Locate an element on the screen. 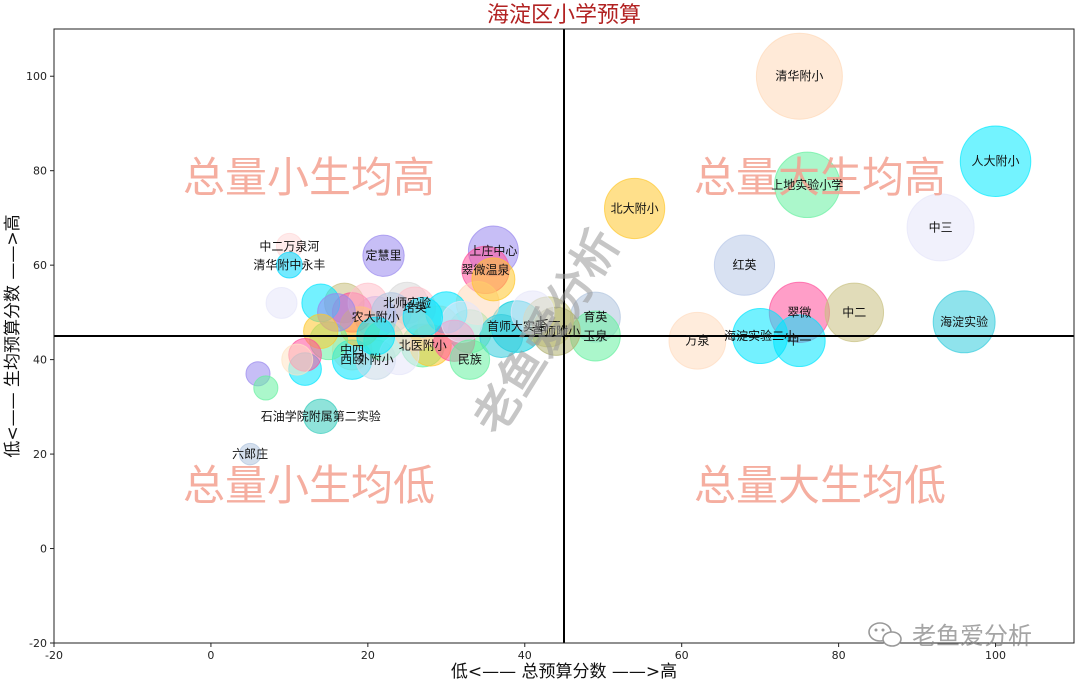 The width and height of the screenshot is (1080, 682). quadrant-top-right: 总量大生均高 is located at coordinates (820, 177).